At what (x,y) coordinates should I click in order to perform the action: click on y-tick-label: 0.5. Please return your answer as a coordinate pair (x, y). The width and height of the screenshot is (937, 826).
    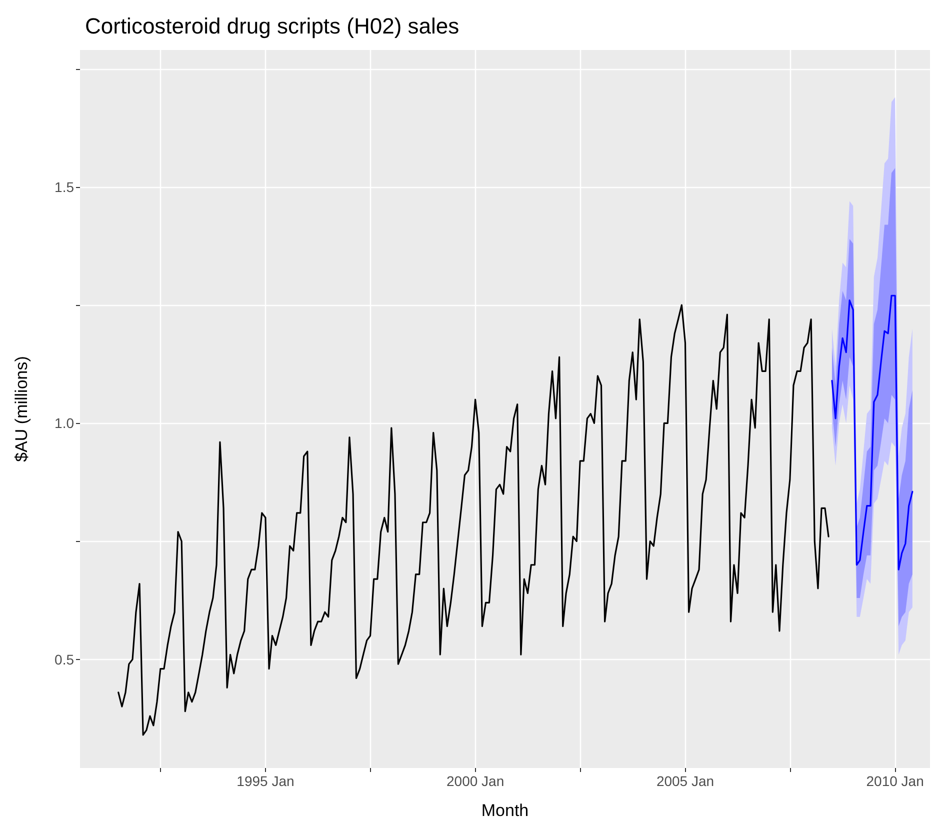
    Looking at the image, I should click on (64, 659).